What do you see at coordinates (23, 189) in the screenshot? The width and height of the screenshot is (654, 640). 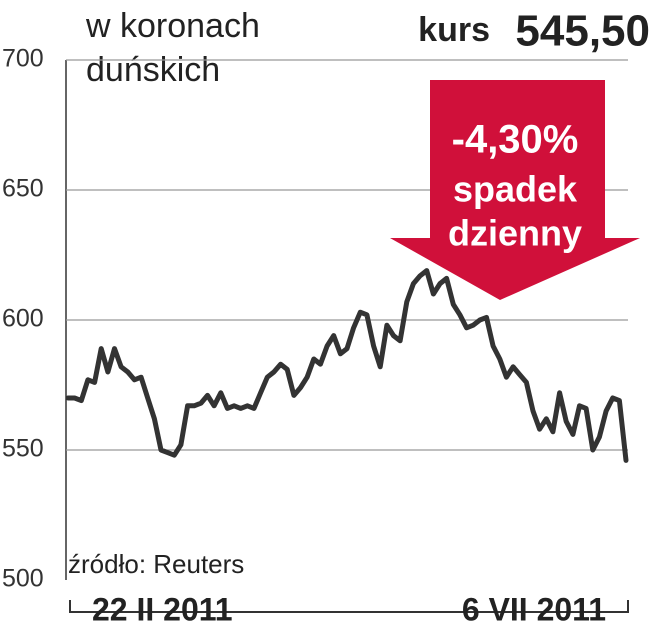 I see `y-tick-label: 650` at bounding box center [23, 189].